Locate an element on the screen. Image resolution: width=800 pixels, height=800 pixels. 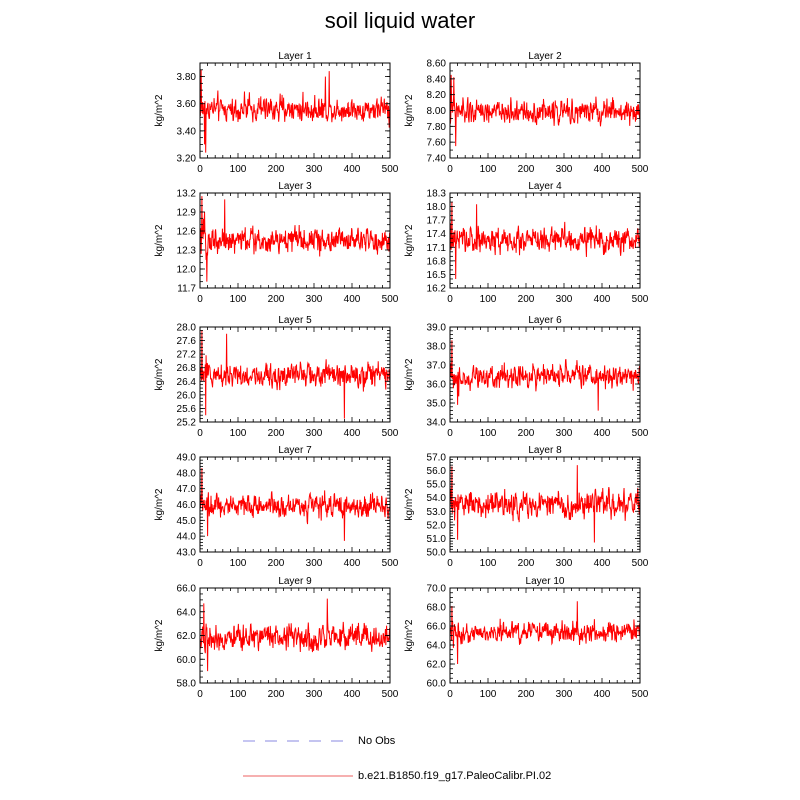
y-tick-label: 52.0 is located at coordinates (437, 525).